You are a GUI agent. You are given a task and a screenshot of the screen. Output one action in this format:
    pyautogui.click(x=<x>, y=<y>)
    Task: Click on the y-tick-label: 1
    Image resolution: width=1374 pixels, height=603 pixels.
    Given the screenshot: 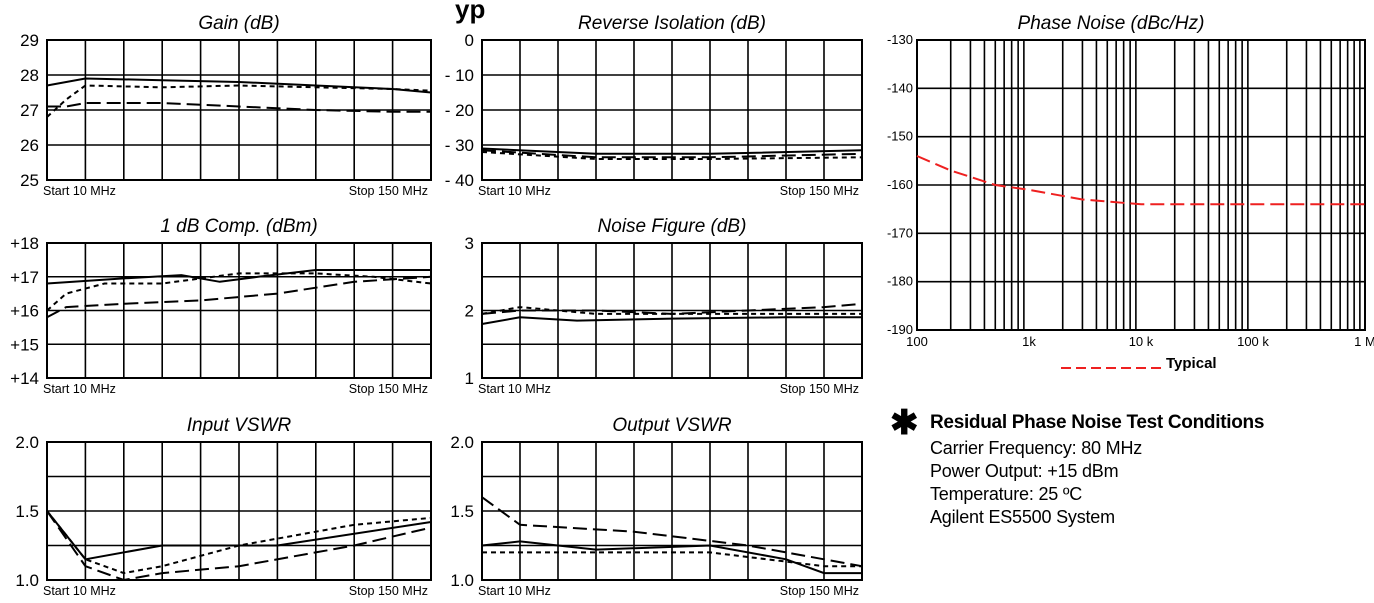 What is the action you would take?
    pyautogui.click(x=469, y=378)
    